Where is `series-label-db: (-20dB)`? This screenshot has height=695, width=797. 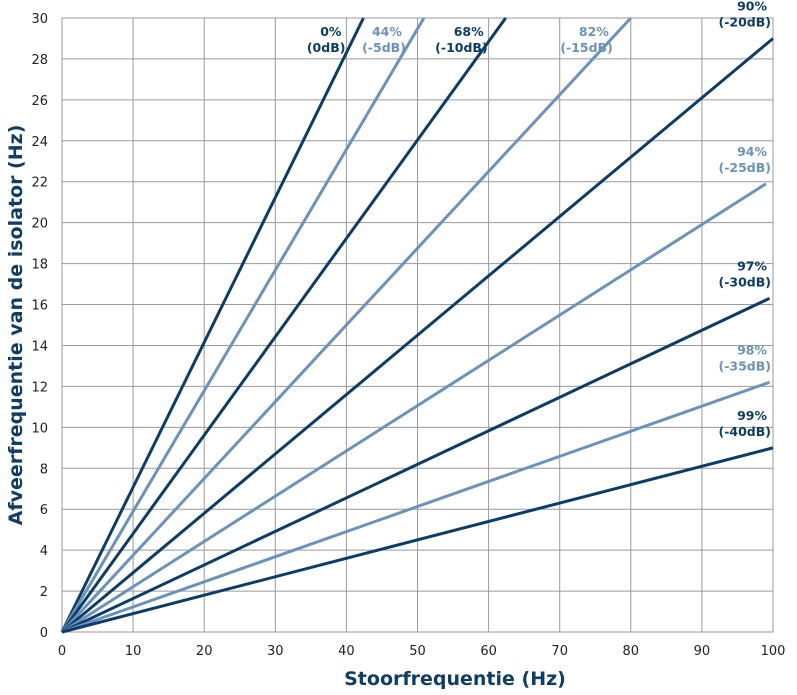 series-label-db: (-20dB) is located at coordinates (745, 21).